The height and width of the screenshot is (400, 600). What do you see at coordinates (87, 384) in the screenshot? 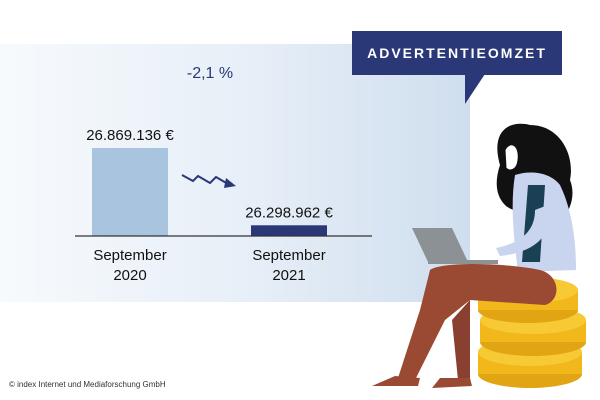
I see `copyright-footer: © index Internet und Mediaforschung GmbH` at bounding box center [87, 384].